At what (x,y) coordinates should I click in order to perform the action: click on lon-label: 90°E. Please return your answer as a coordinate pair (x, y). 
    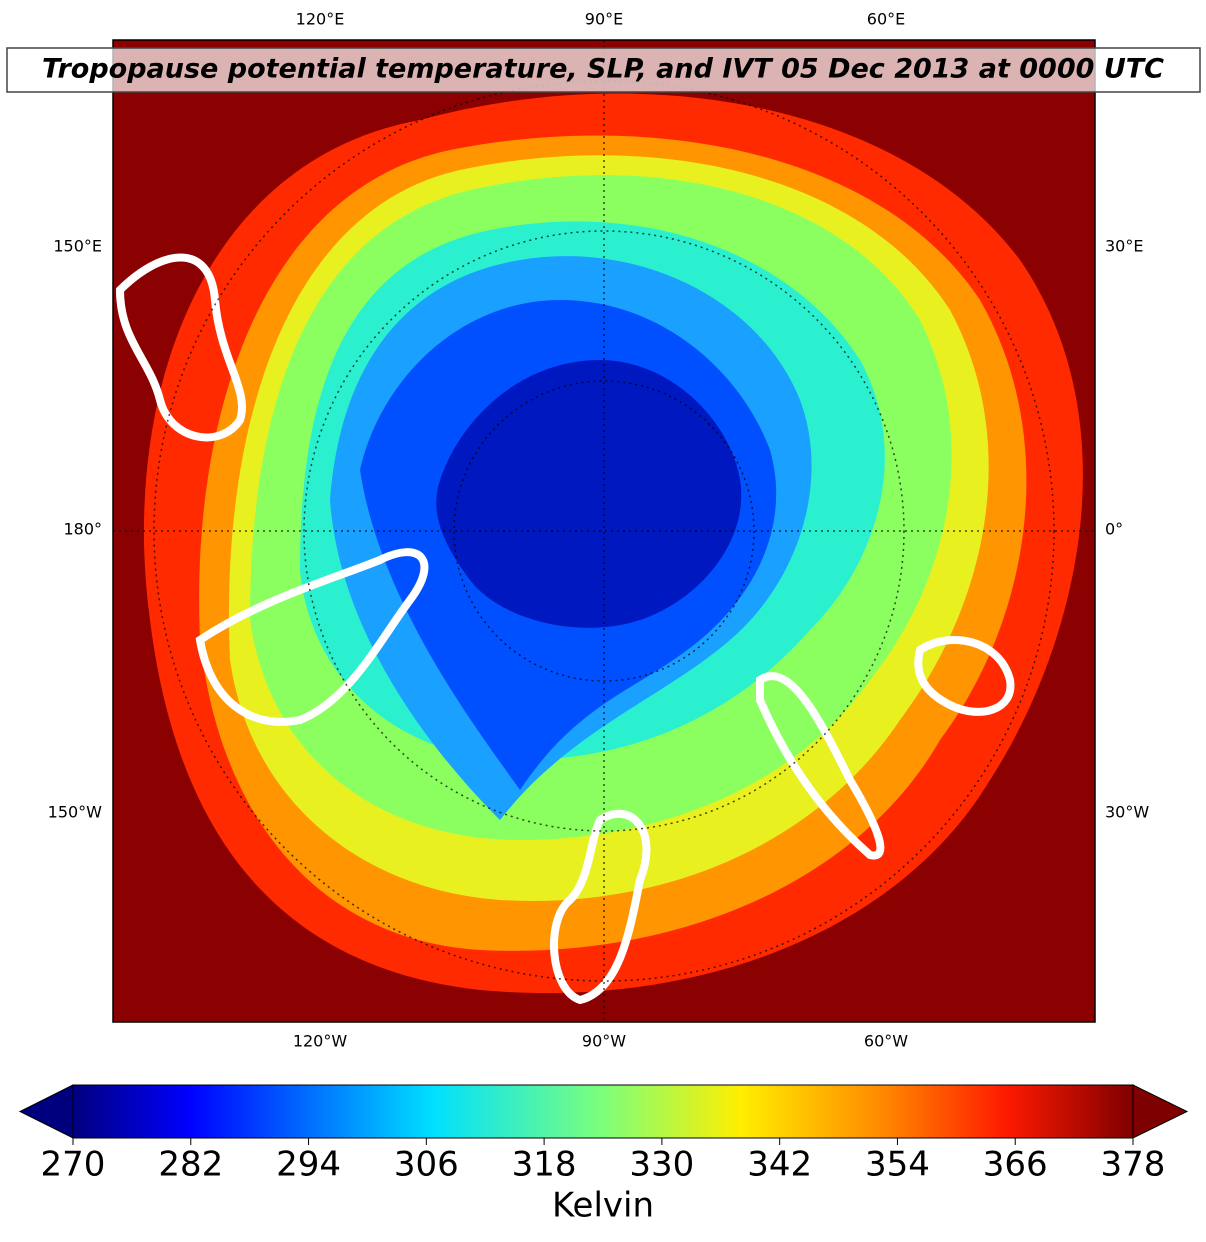
    Looking at the image, I should click on (604, 19).